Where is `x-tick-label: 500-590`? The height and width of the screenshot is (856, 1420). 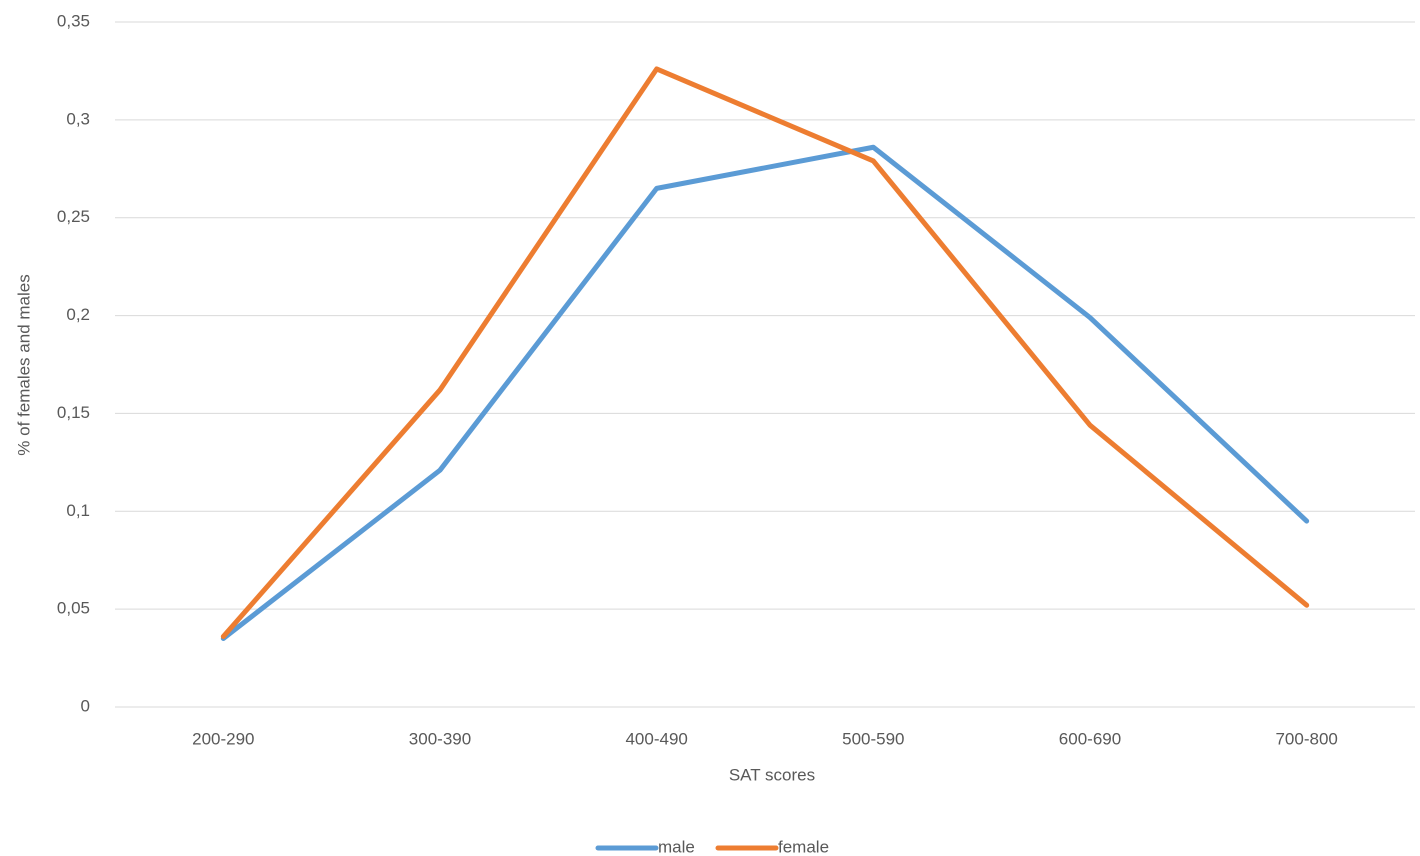 x-tick-label: 500-590 is located at coordinates (873, 738).